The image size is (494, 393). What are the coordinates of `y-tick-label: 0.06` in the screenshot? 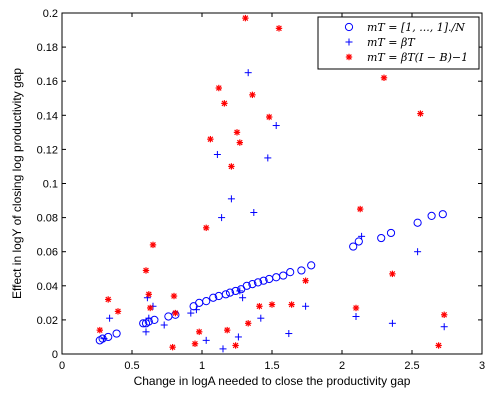 It's located at (47, 253).